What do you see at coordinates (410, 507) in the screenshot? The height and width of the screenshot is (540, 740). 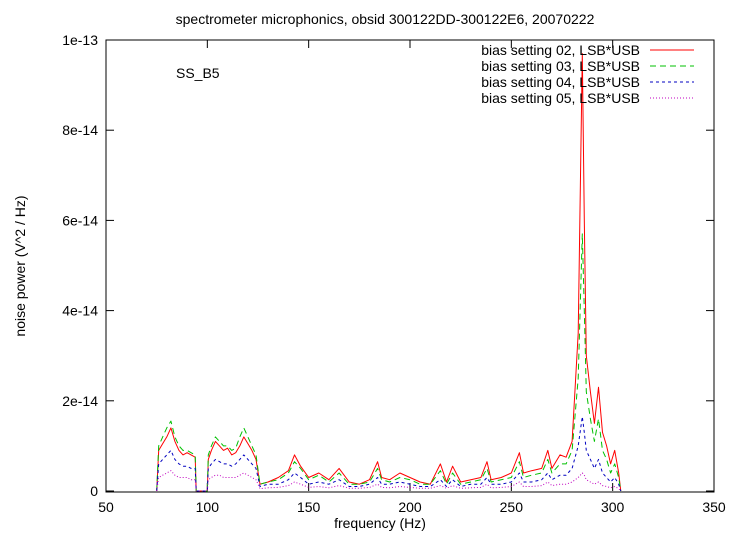 I see `x-tick-label: 200` at bounding box center [410, 507].